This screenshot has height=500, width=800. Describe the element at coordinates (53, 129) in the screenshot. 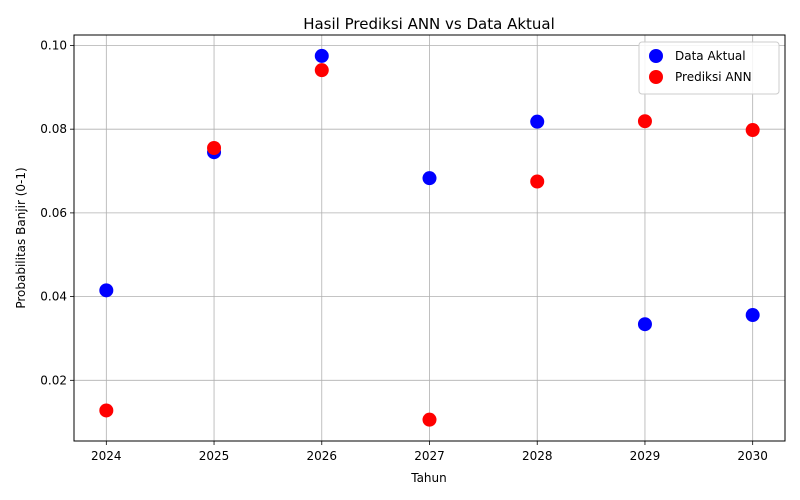

I see `y-tick-label: 0.08` at that location.